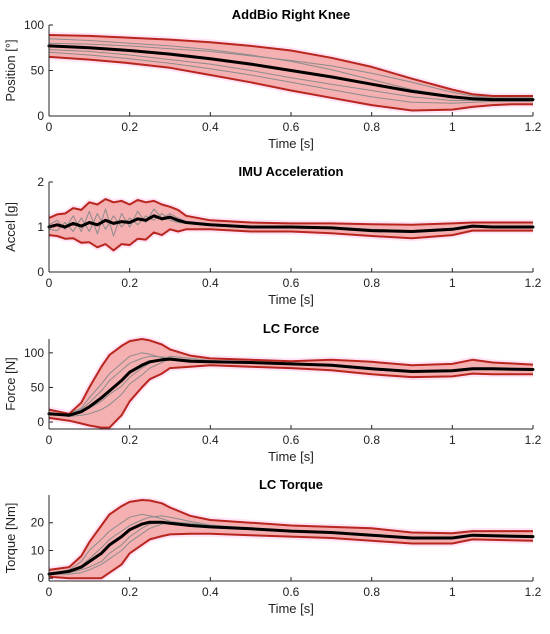 This screenshot has height=634, width=550. What do you see at coordinates (10, 538) in the screenshot?
I see `y-axis-label: Torque [Nm]` at bounding box center [10, 538].